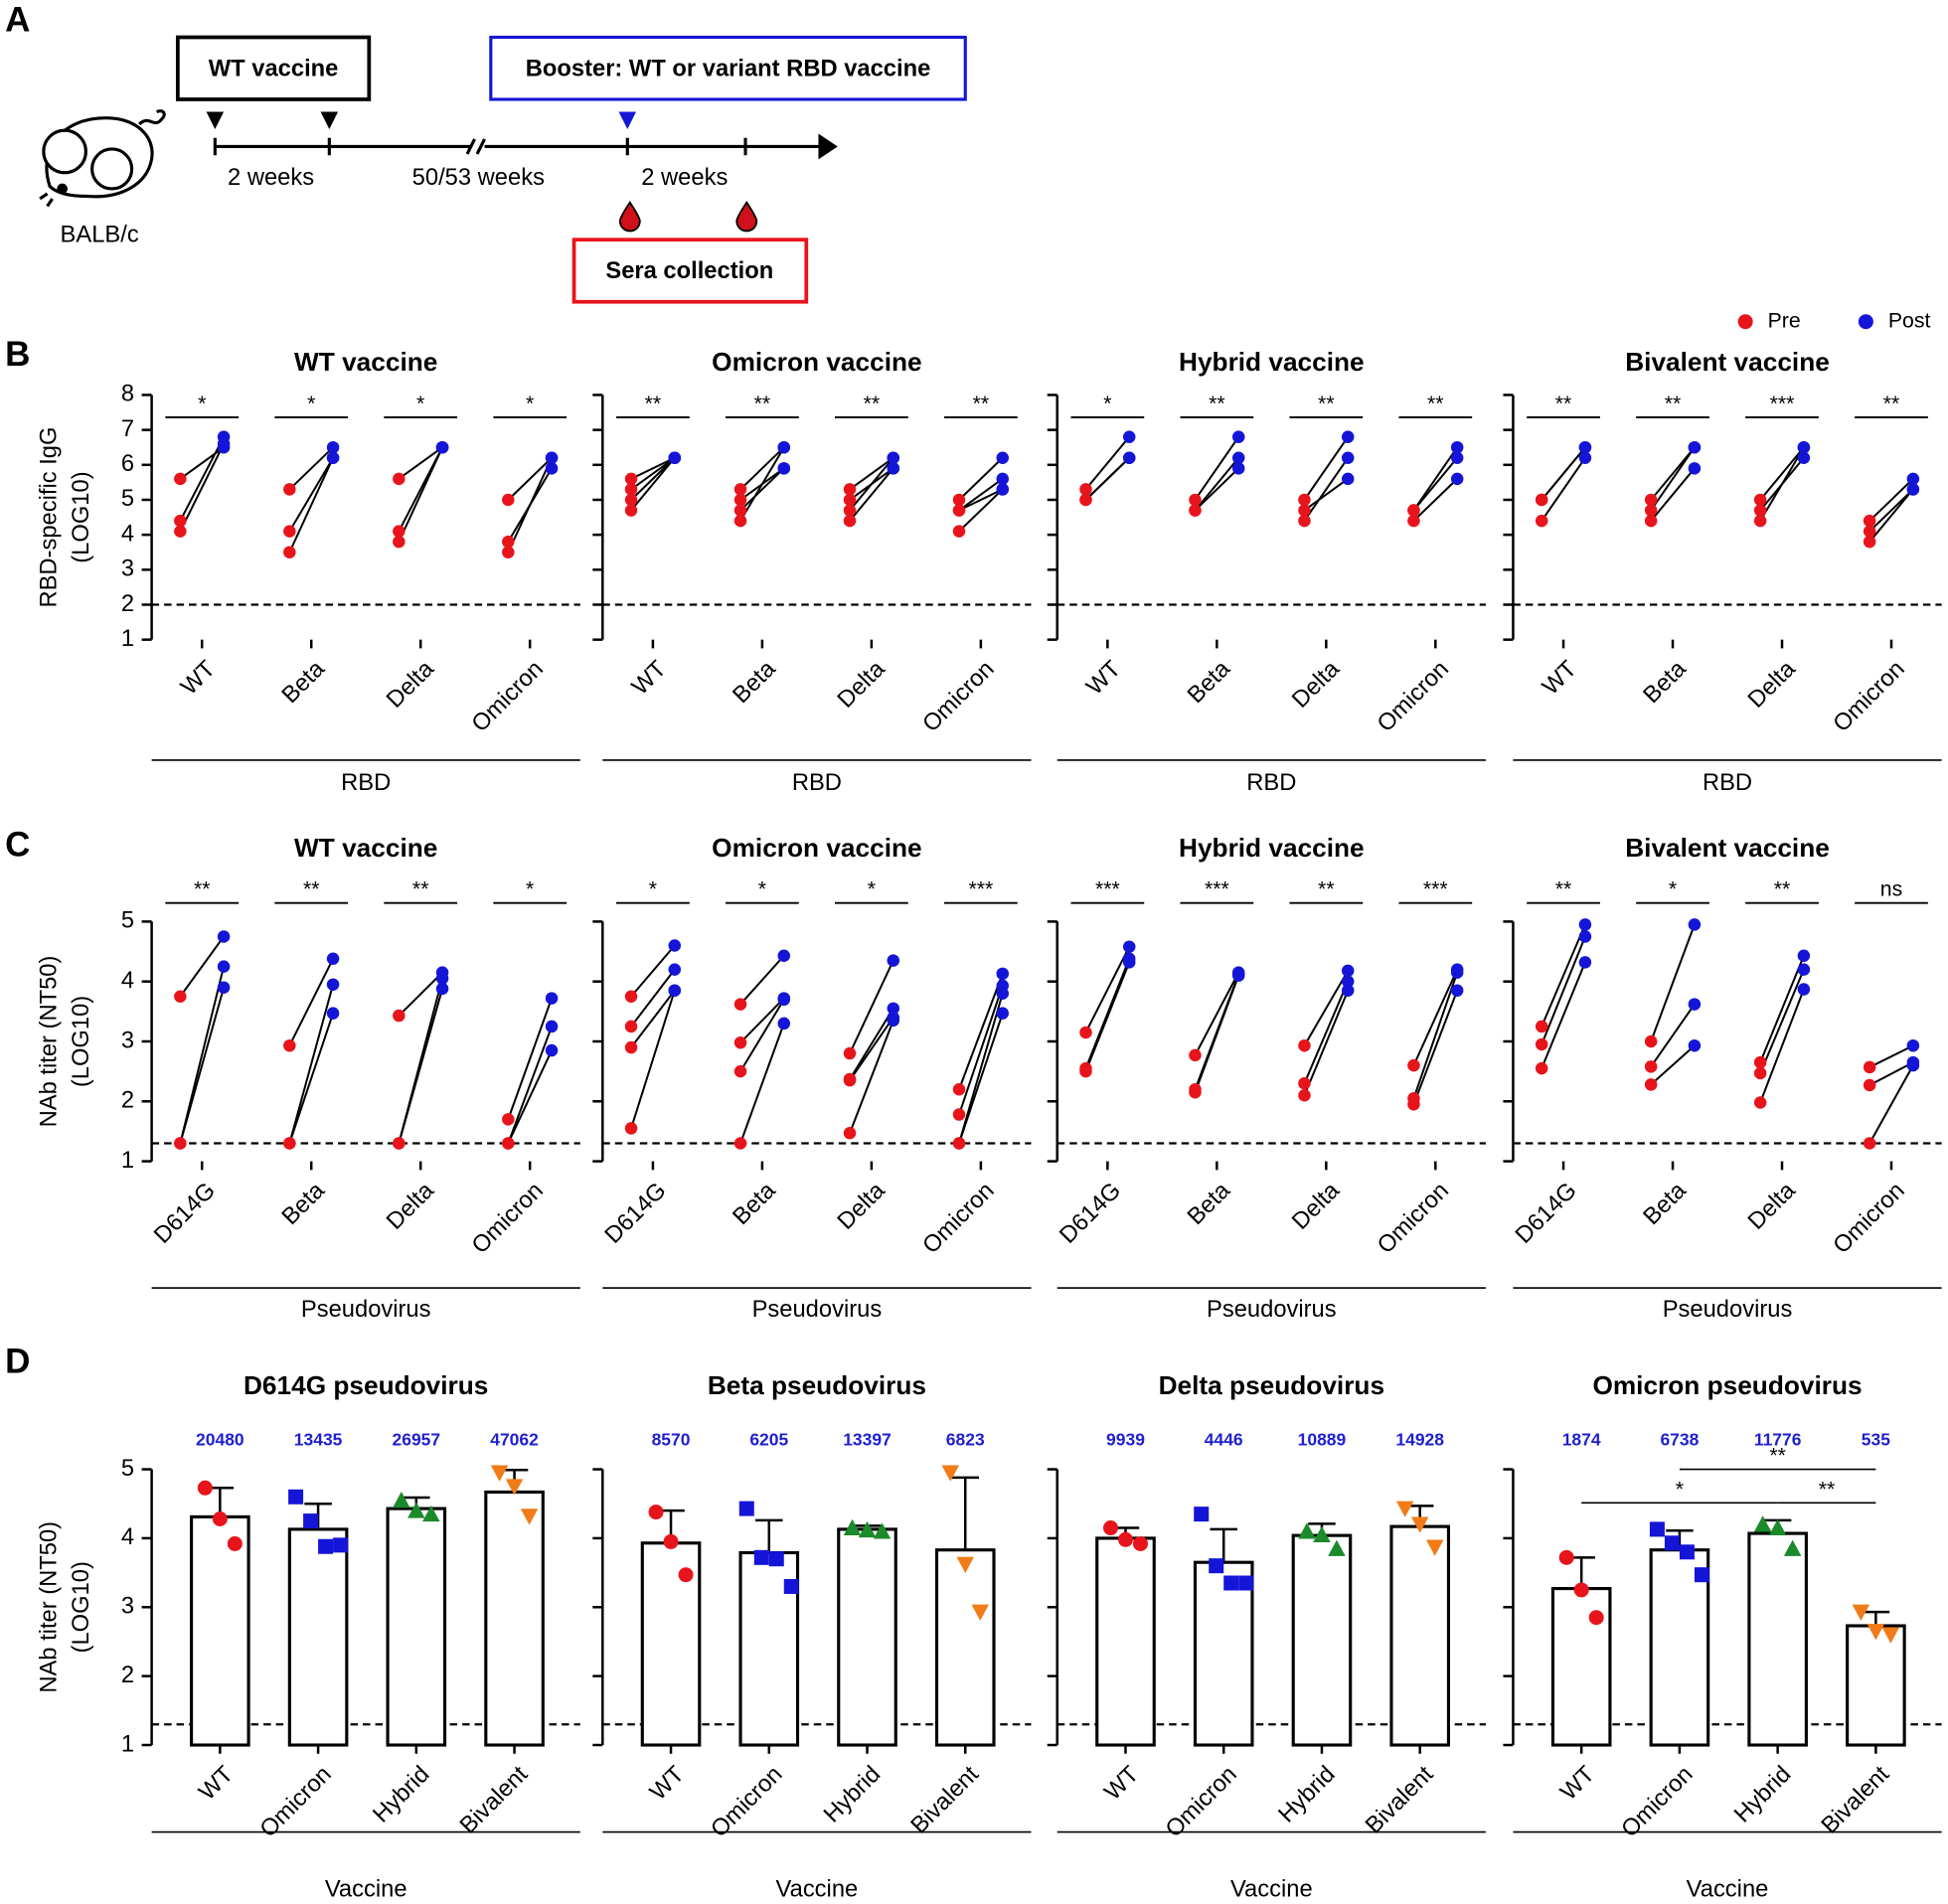 The width and height of the screenshot is (1948, 1904). I want to click on y-tick-label: 2, so click(128, 1675).